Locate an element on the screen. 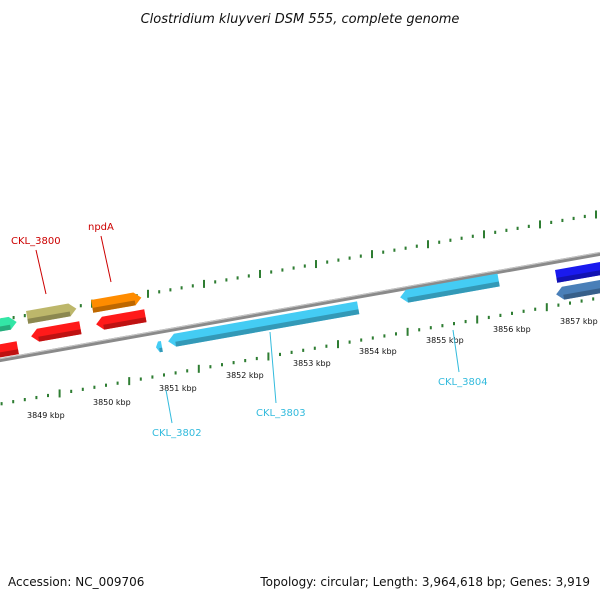 This screenshot has width=600, height=600. tick-label: 3857 kbp is located at coordinates (579, 321).